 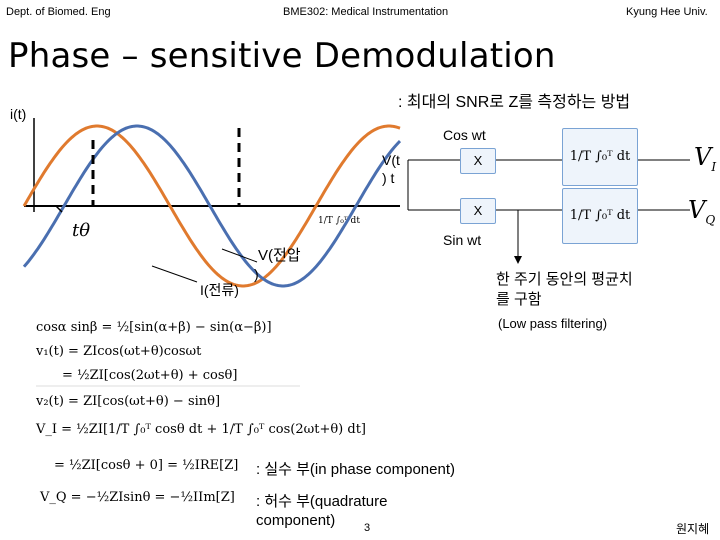 I want to click on multiplier-sin: X, so click(x=478, y=211).